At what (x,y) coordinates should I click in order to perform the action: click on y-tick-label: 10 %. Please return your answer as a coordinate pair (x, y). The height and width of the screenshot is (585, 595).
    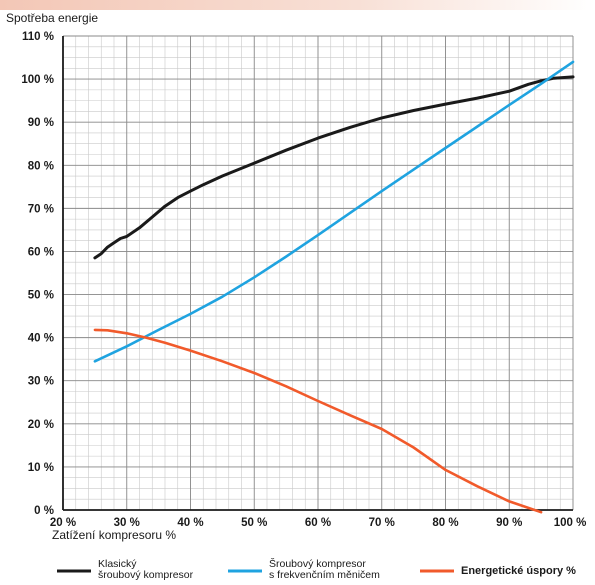
    Looking at the image, I should click on (41, 468).